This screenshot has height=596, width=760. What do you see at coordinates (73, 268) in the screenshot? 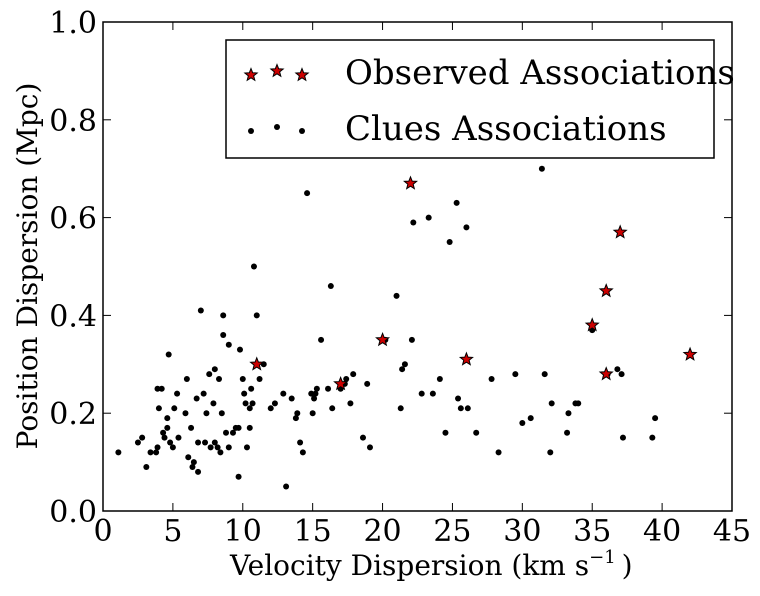
I see `y-tick-labels: 0.0 0.2 0.4 0.6 0.8 1.0` at bounding box center [73, 268].